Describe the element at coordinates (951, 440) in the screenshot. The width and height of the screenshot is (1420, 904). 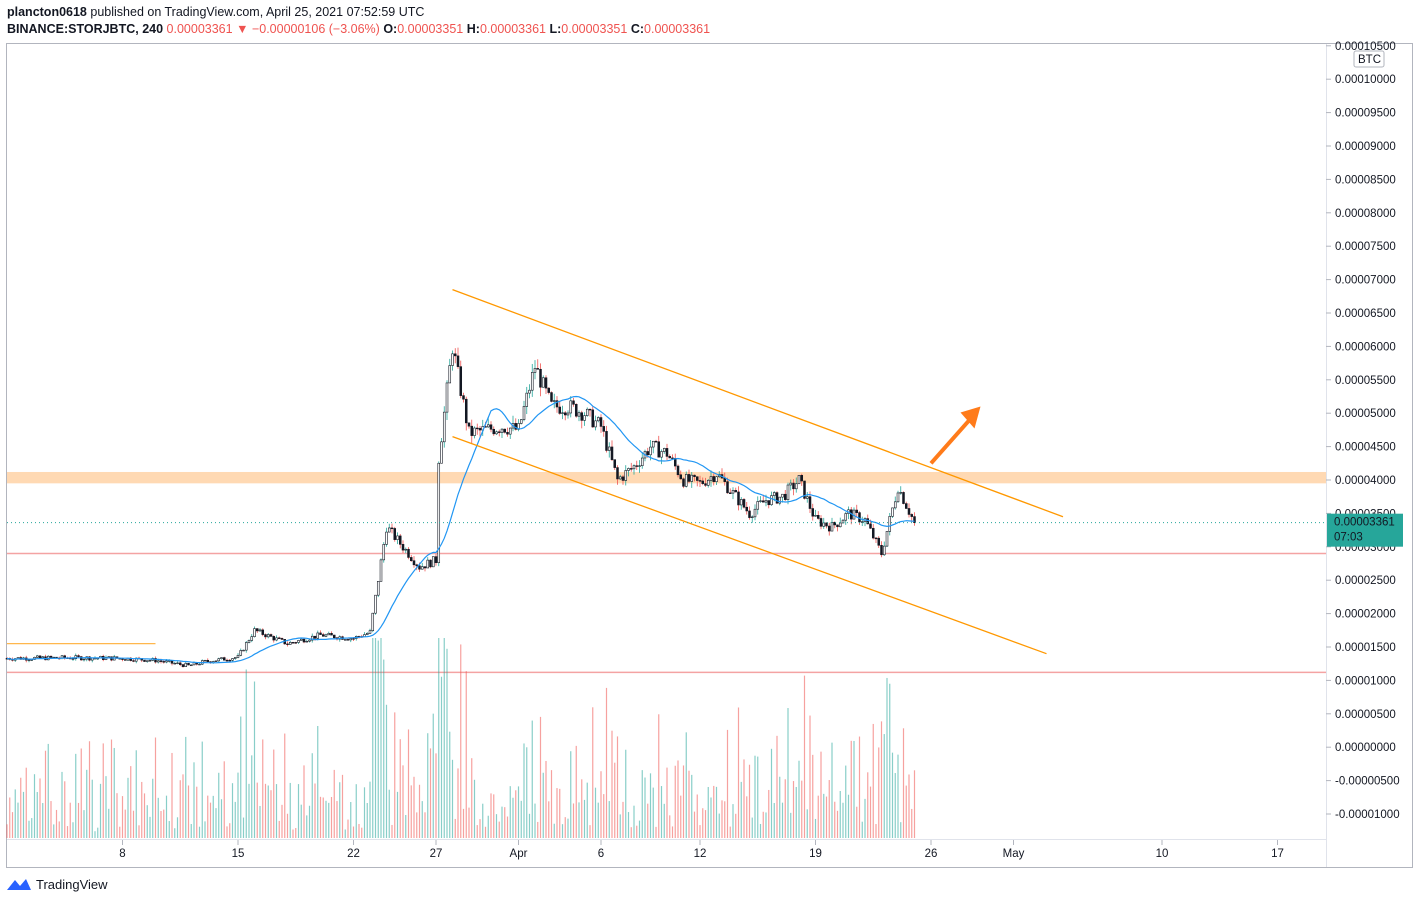
I see `up-arrow-shaft` at that location.